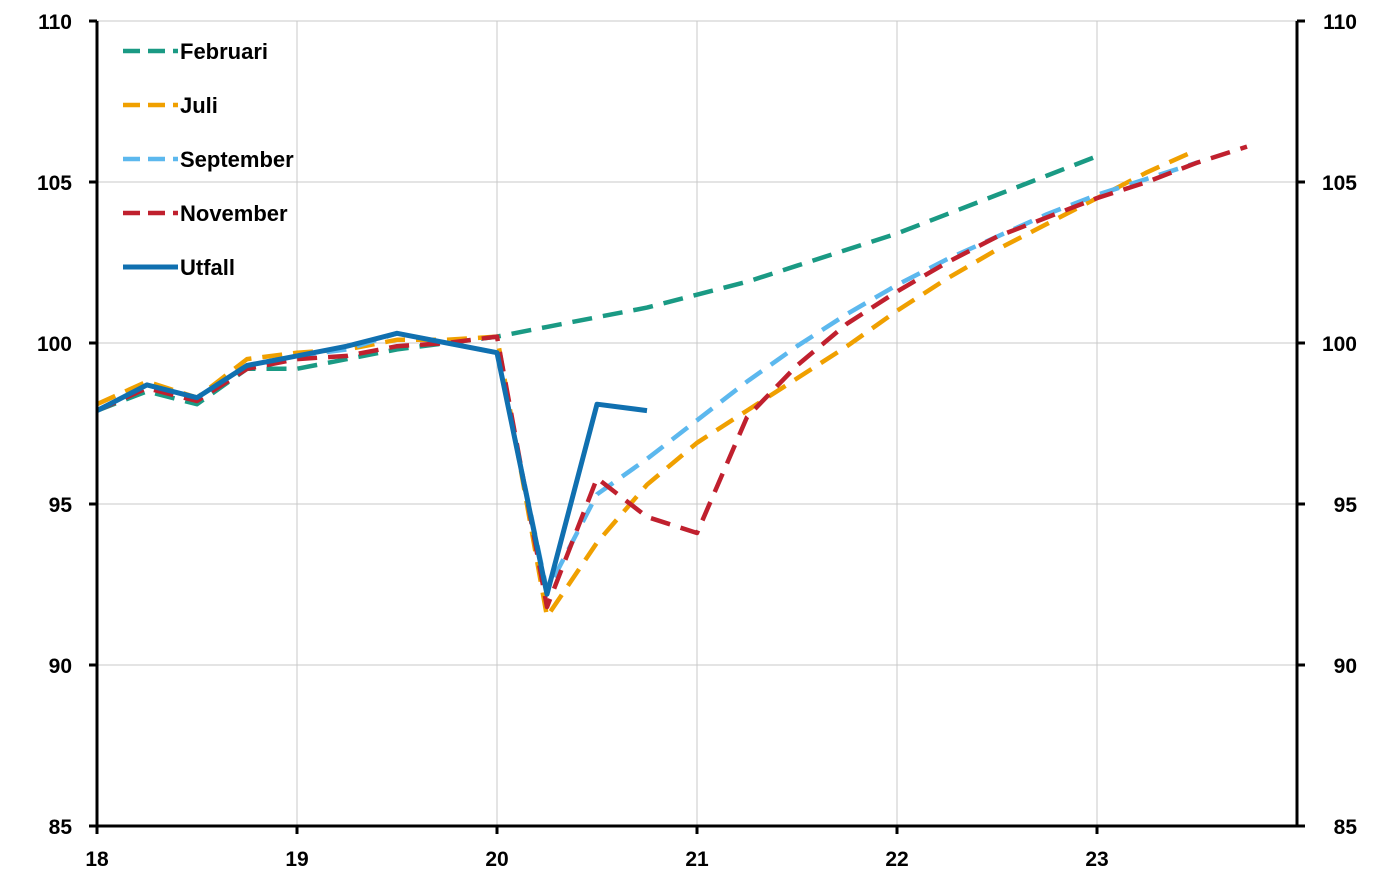 The image size is (1377, 879). Describe the element at coordinates (61, 827) in the screenshot. I see `y-tick-label-left: 85` at that location.